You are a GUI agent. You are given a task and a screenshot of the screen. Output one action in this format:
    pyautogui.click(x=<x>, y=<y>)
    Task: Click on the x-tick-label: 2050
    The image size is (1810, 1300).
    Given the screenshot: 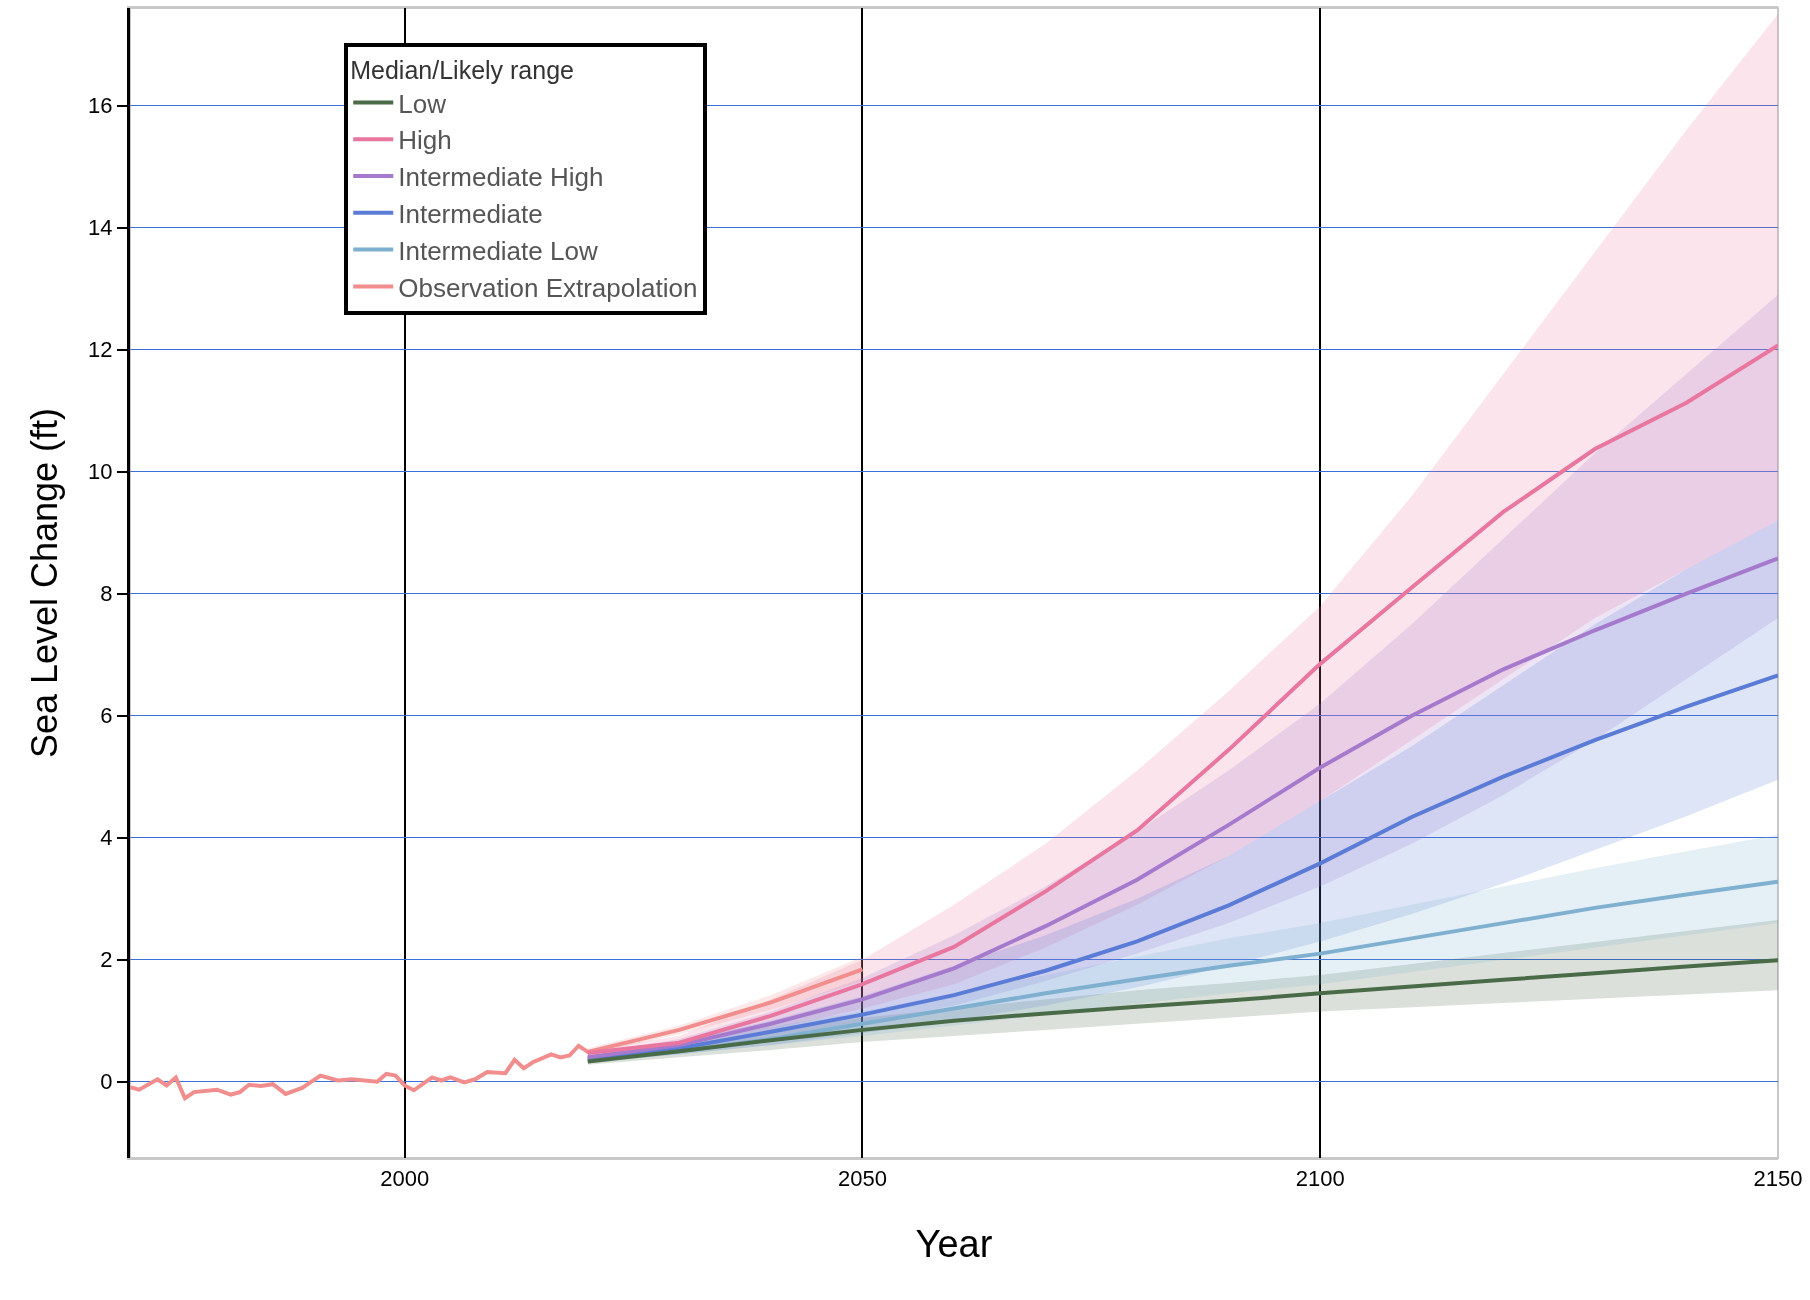 What is the action you would take?
    pyautogui.click(x=862, y=1179)
    